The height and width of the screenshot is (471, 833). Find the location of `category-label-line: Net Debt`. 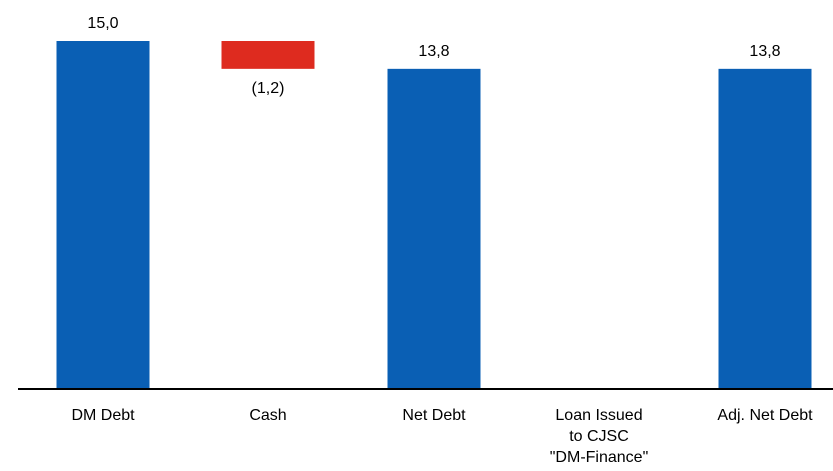

category-label-line: Net Debt is located at coordinates (434, 415).